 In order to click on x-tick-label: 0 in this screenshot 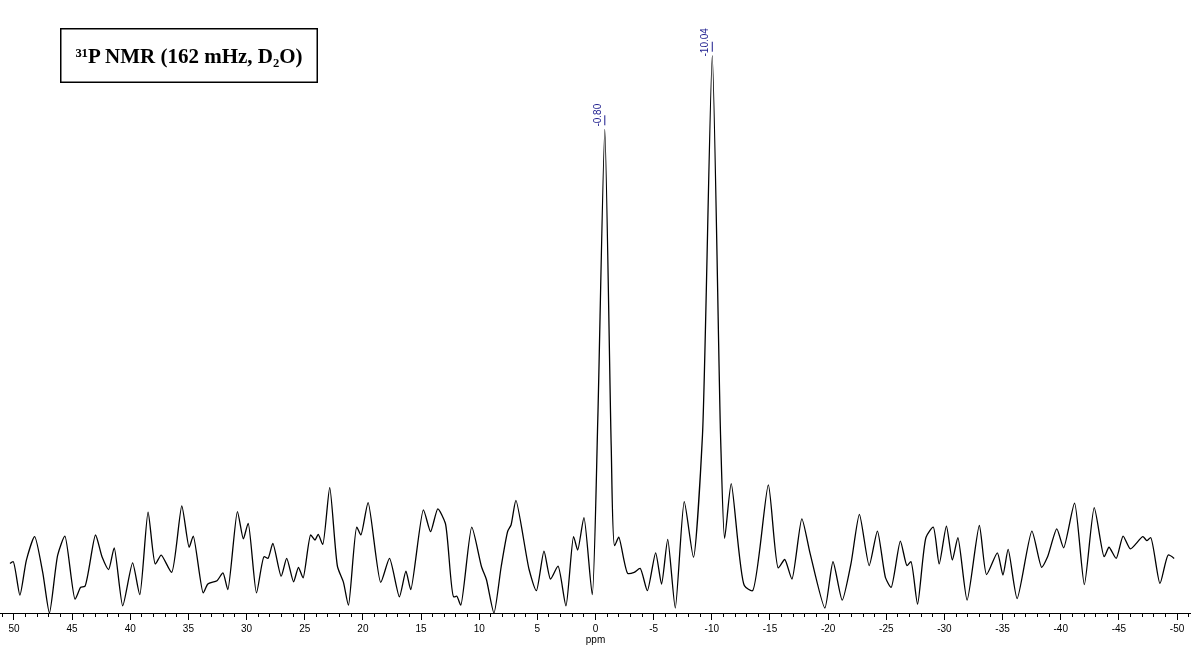, I will do `click(595, 628)`.